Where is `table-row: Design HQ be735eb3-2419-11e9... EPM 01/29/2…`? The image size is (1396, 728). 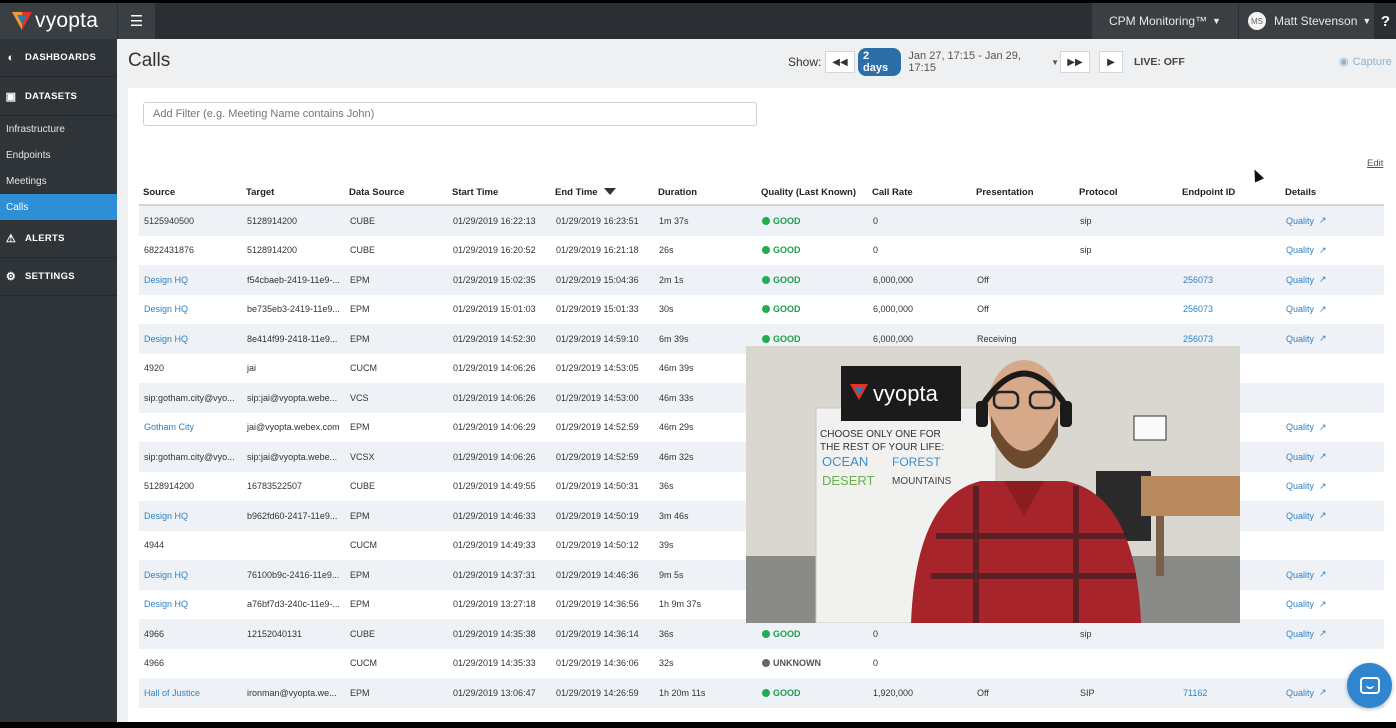 table-row: Design HQ be735eb3-2419-11e9... EPM 01/29/2… is located at coordinates (761, 310).